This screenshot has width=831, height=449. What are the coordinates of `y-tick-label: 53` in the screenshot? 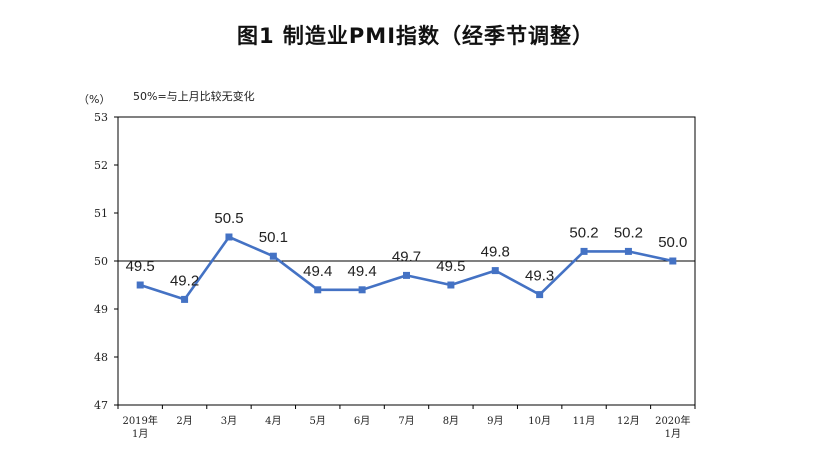 It's located at (101, 117).